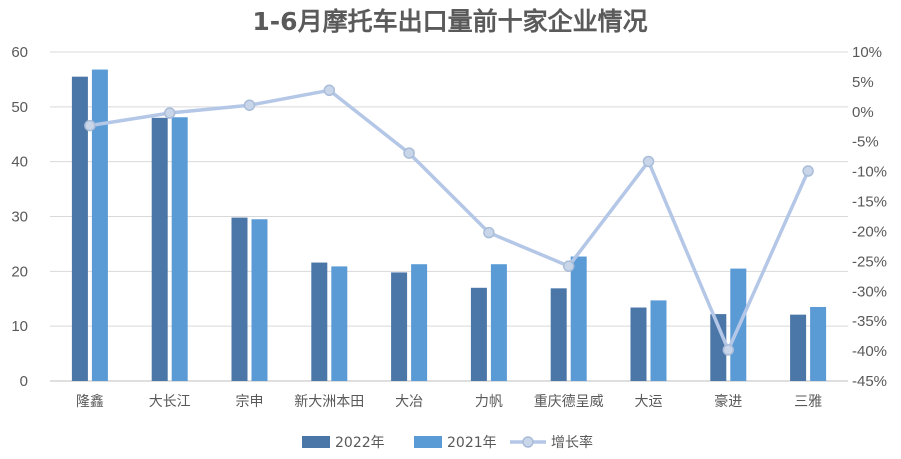 This screenshot has width=901, height=459. I want to click on left-tick-label: 60, so click(19, 52).